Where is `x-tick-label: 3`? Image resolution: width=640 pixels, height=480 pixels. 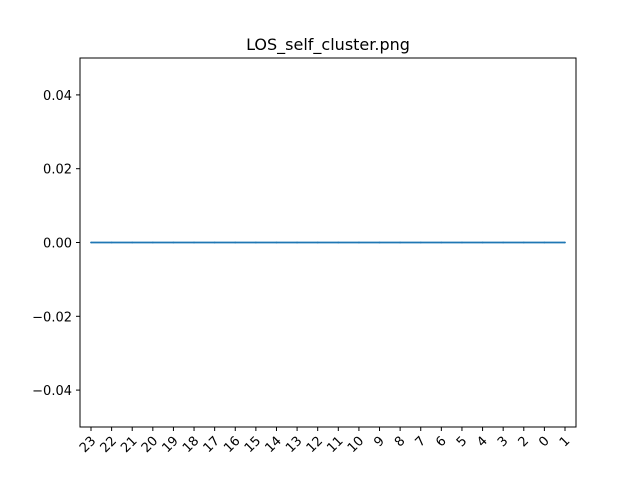
x-tick-label: 3 is located at coordinates (503, 442).